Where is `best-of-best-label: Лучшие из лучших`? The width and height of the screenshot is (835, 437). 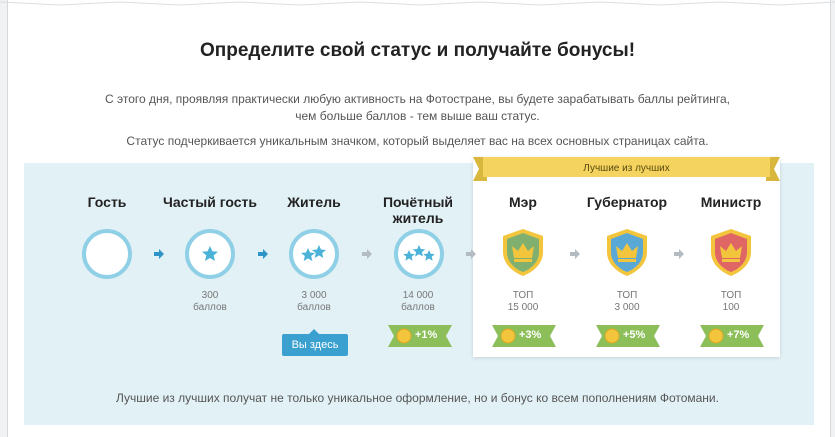
best-of-best-label: Лучшие из лучших is located at coordinates (626, 168).